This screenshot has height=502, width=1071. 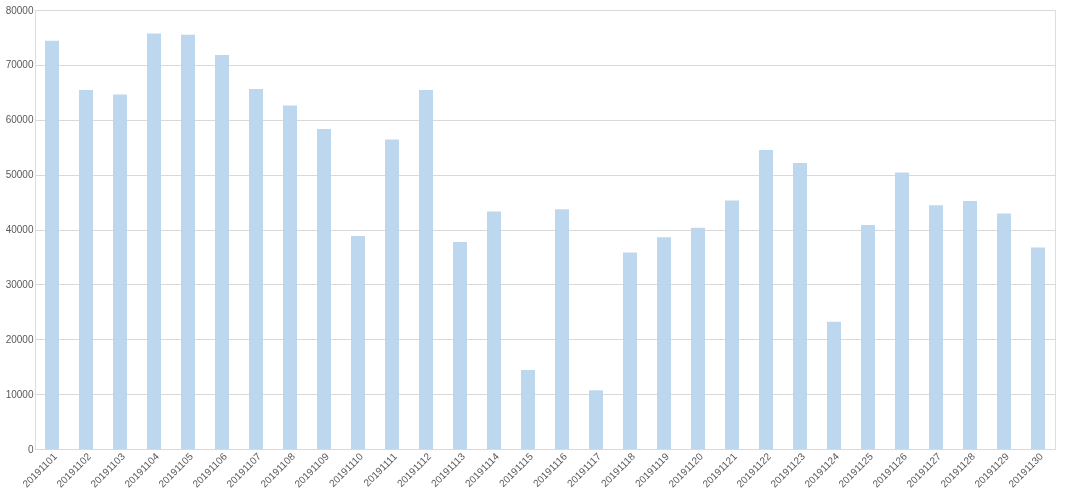 I want to click on y-tick-label: 30000, so click(x=19, y=284).